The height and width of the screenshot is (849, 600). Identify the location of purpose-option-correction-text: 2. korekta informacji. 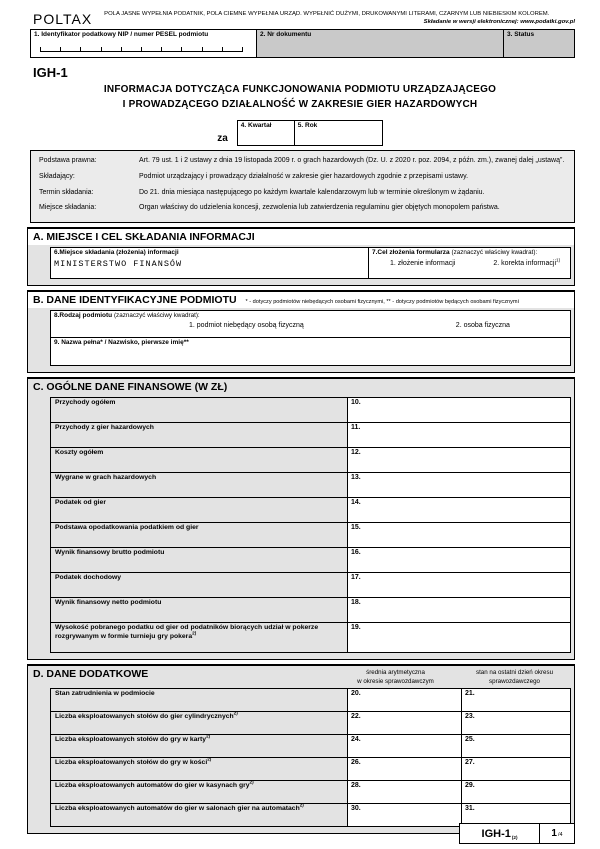
(525, 264).